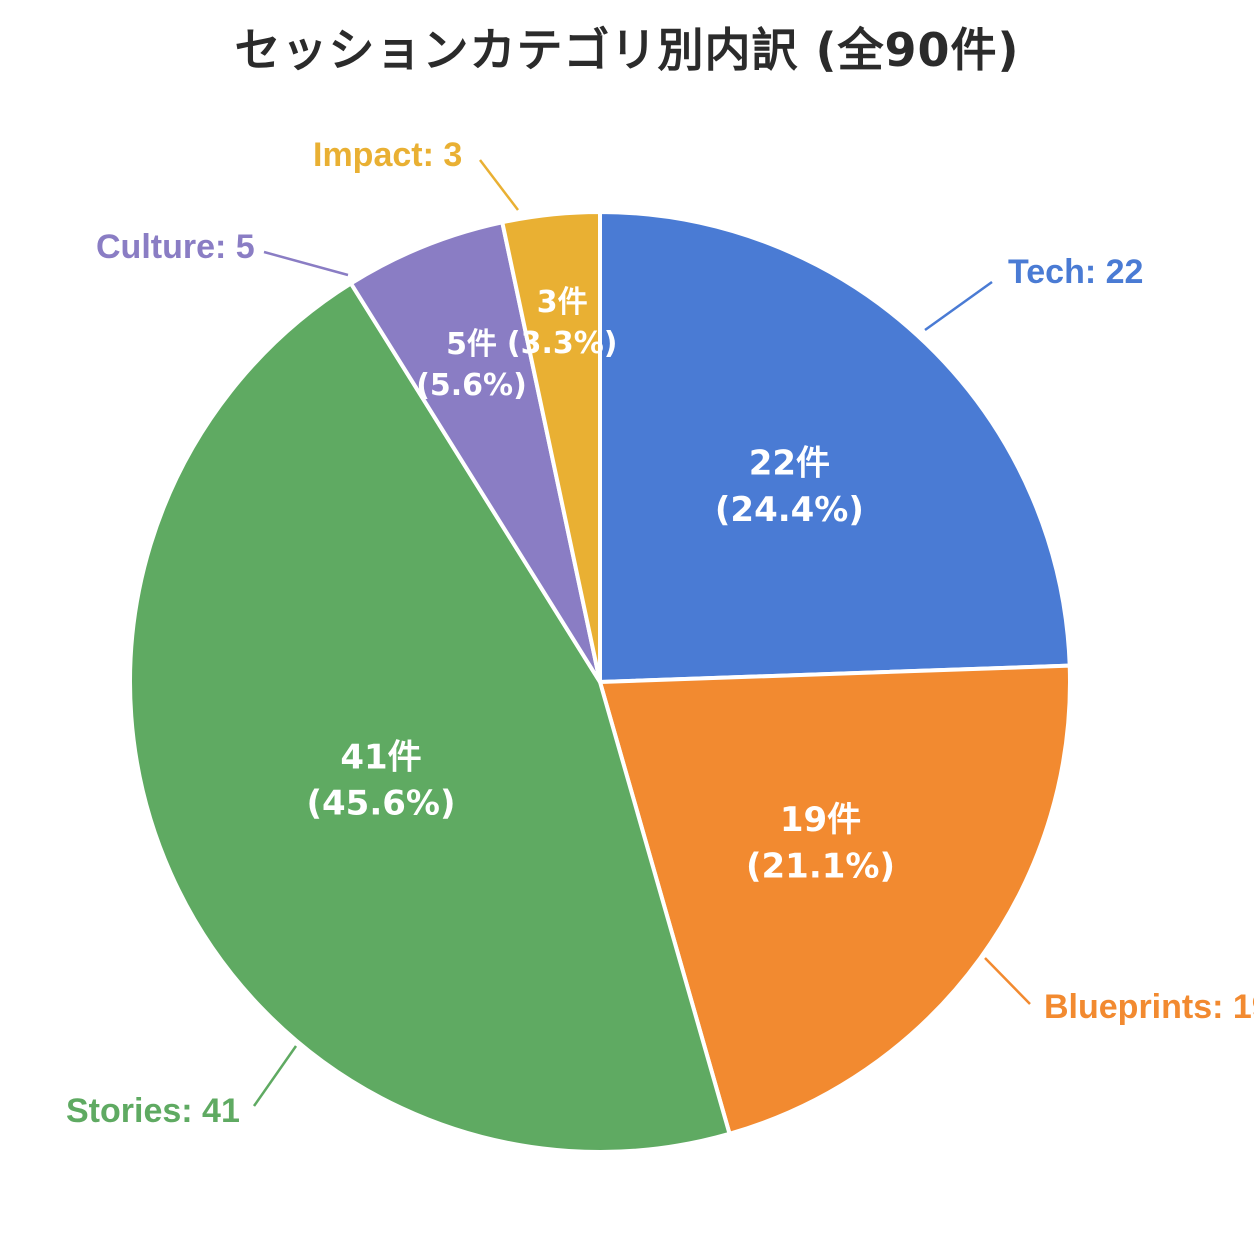 Image resolution: width=1254 pixels, height=1254 pixels. What do you see at coordinates (275, 1076) in the screenshot?
I see `leader-line-stories` at bounding box center [275, 1076].